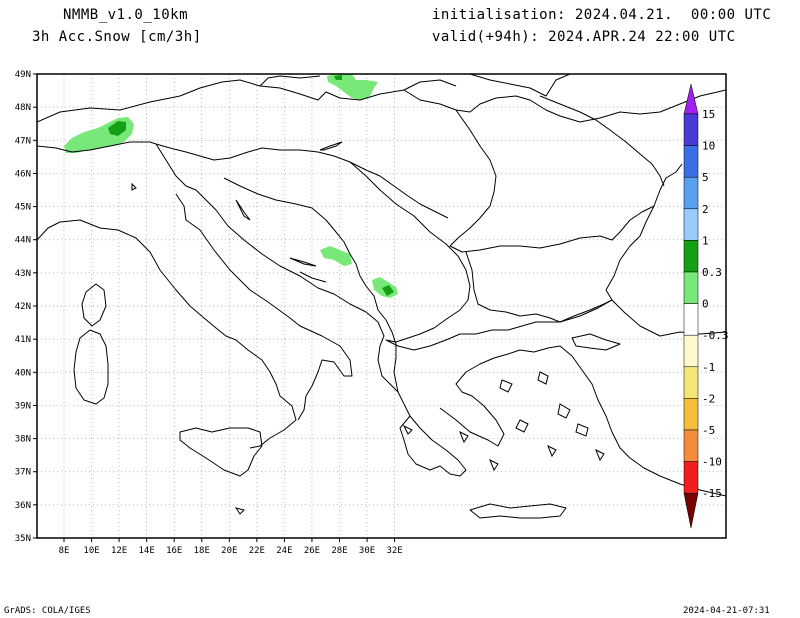 The width and height of the screenshot is (800, 618). Describe the element at coordinates (518, 511) in the screenshot. I see `coastline-crete` at that location.